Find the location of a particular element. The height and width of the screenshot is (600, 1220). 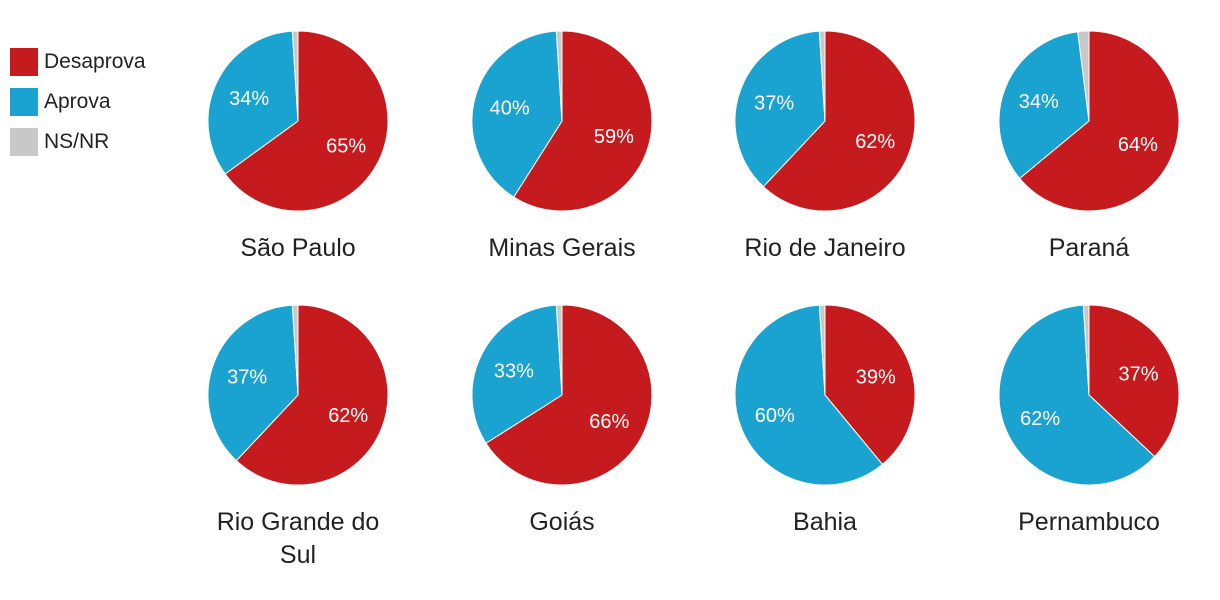

pie-title: São Paulo is located at coordinates (297, 248).